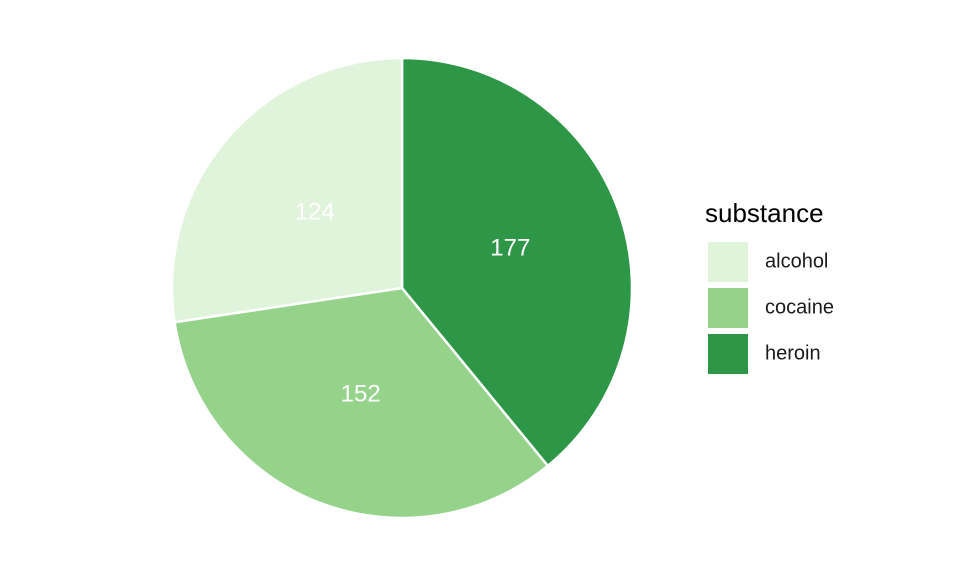  I want to click on legend-swatch-cocaine, so click(728, 308).